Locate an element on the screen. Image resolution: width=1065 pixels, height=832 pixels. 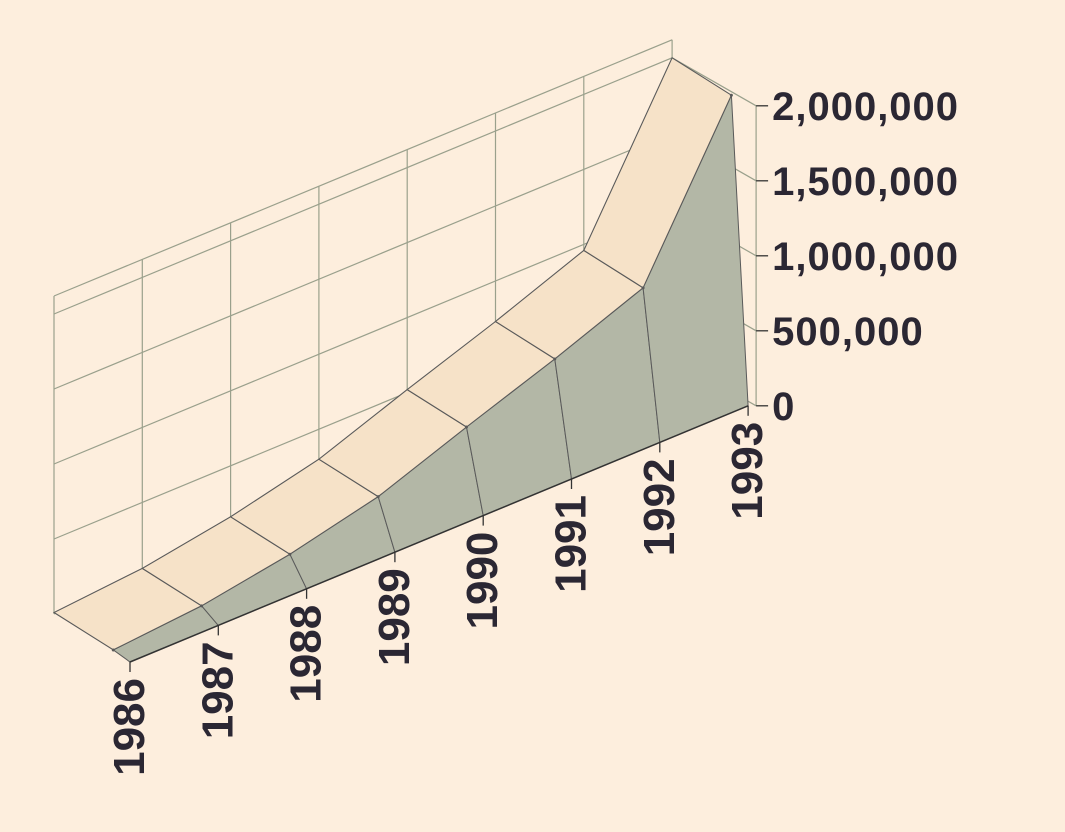
x-tick-label: 1993 is located at coordinates (747, 471).